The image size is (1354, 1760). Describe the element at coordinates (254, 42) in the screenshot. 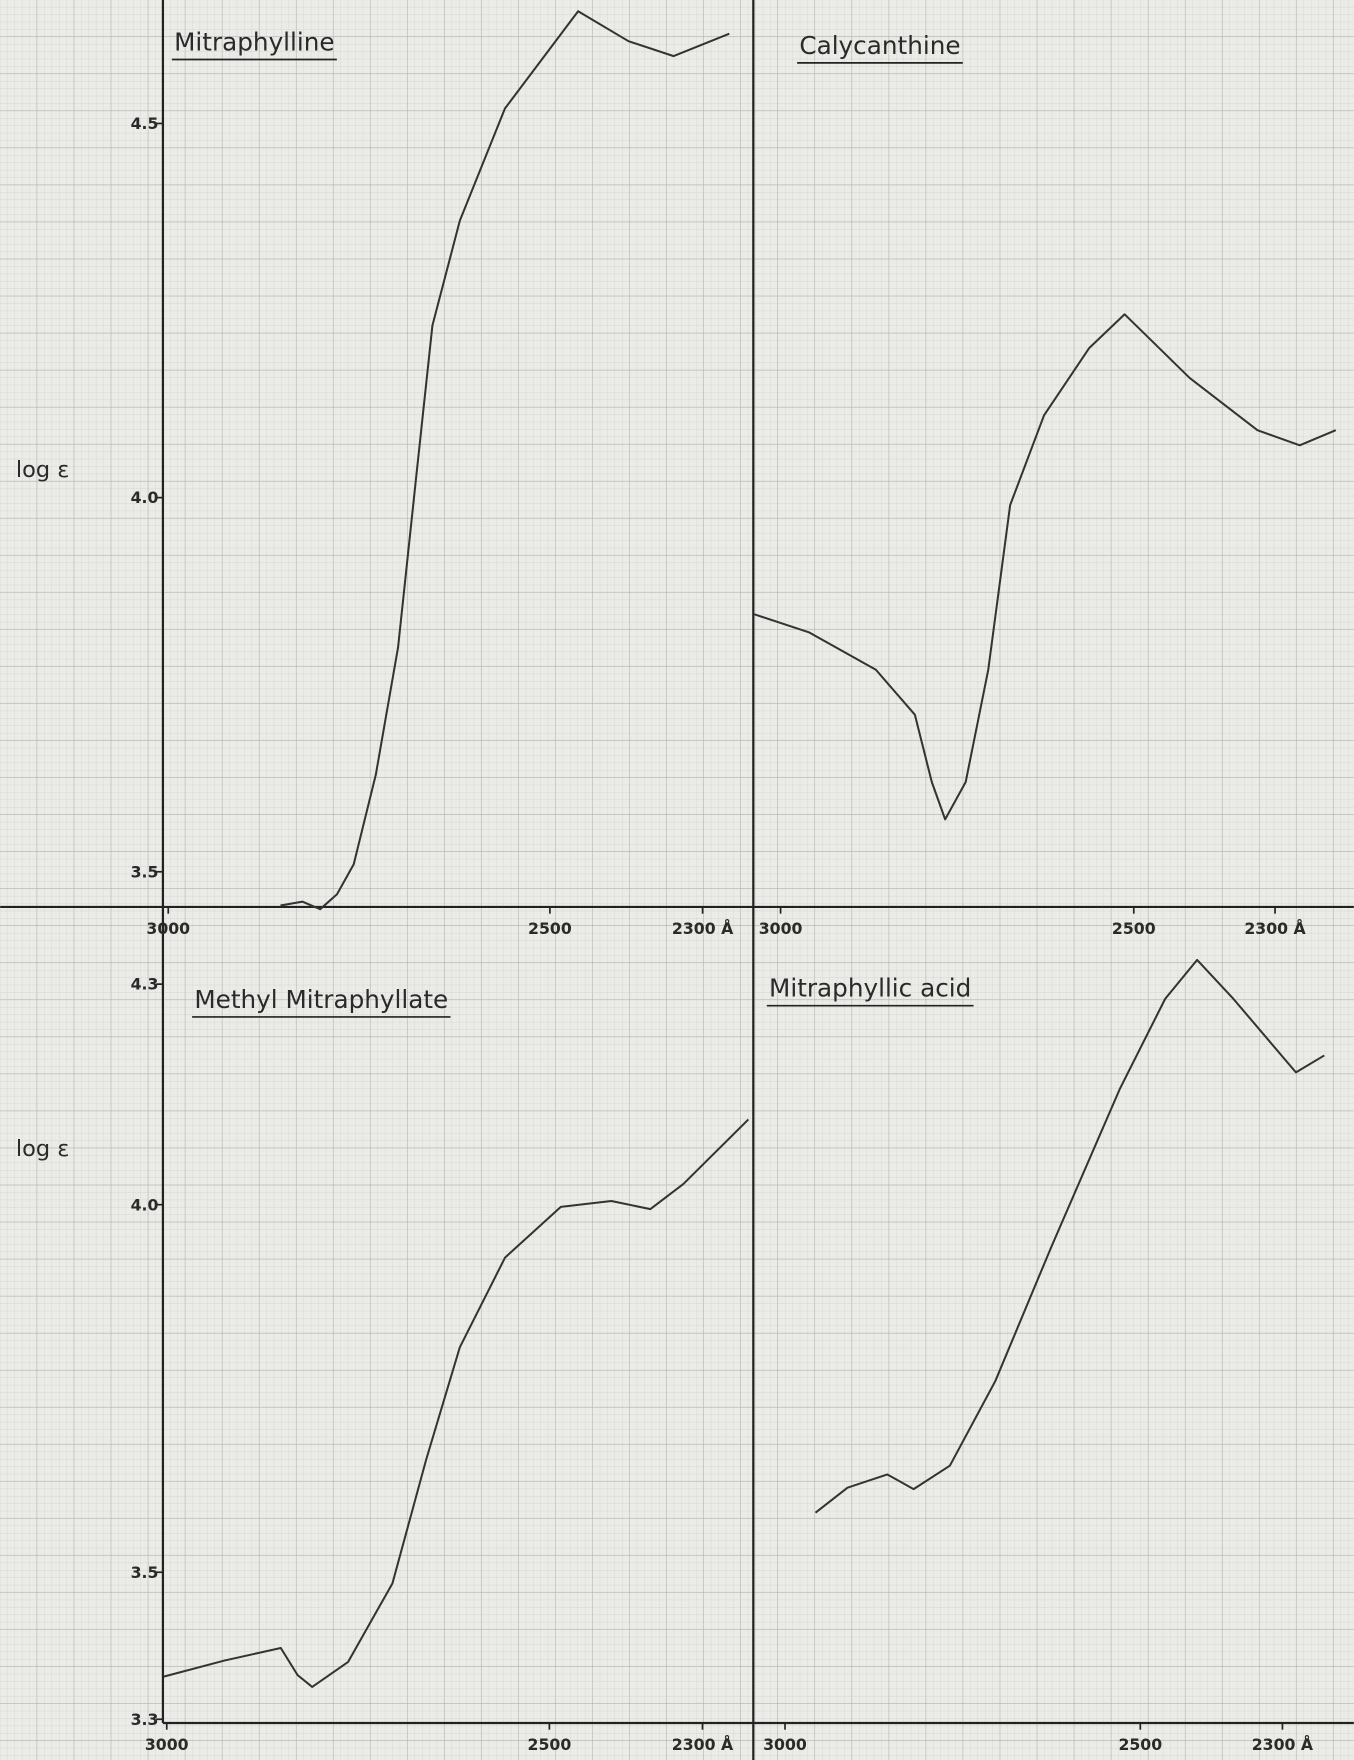

I see `panel-title: Mitraphylline` at that location.